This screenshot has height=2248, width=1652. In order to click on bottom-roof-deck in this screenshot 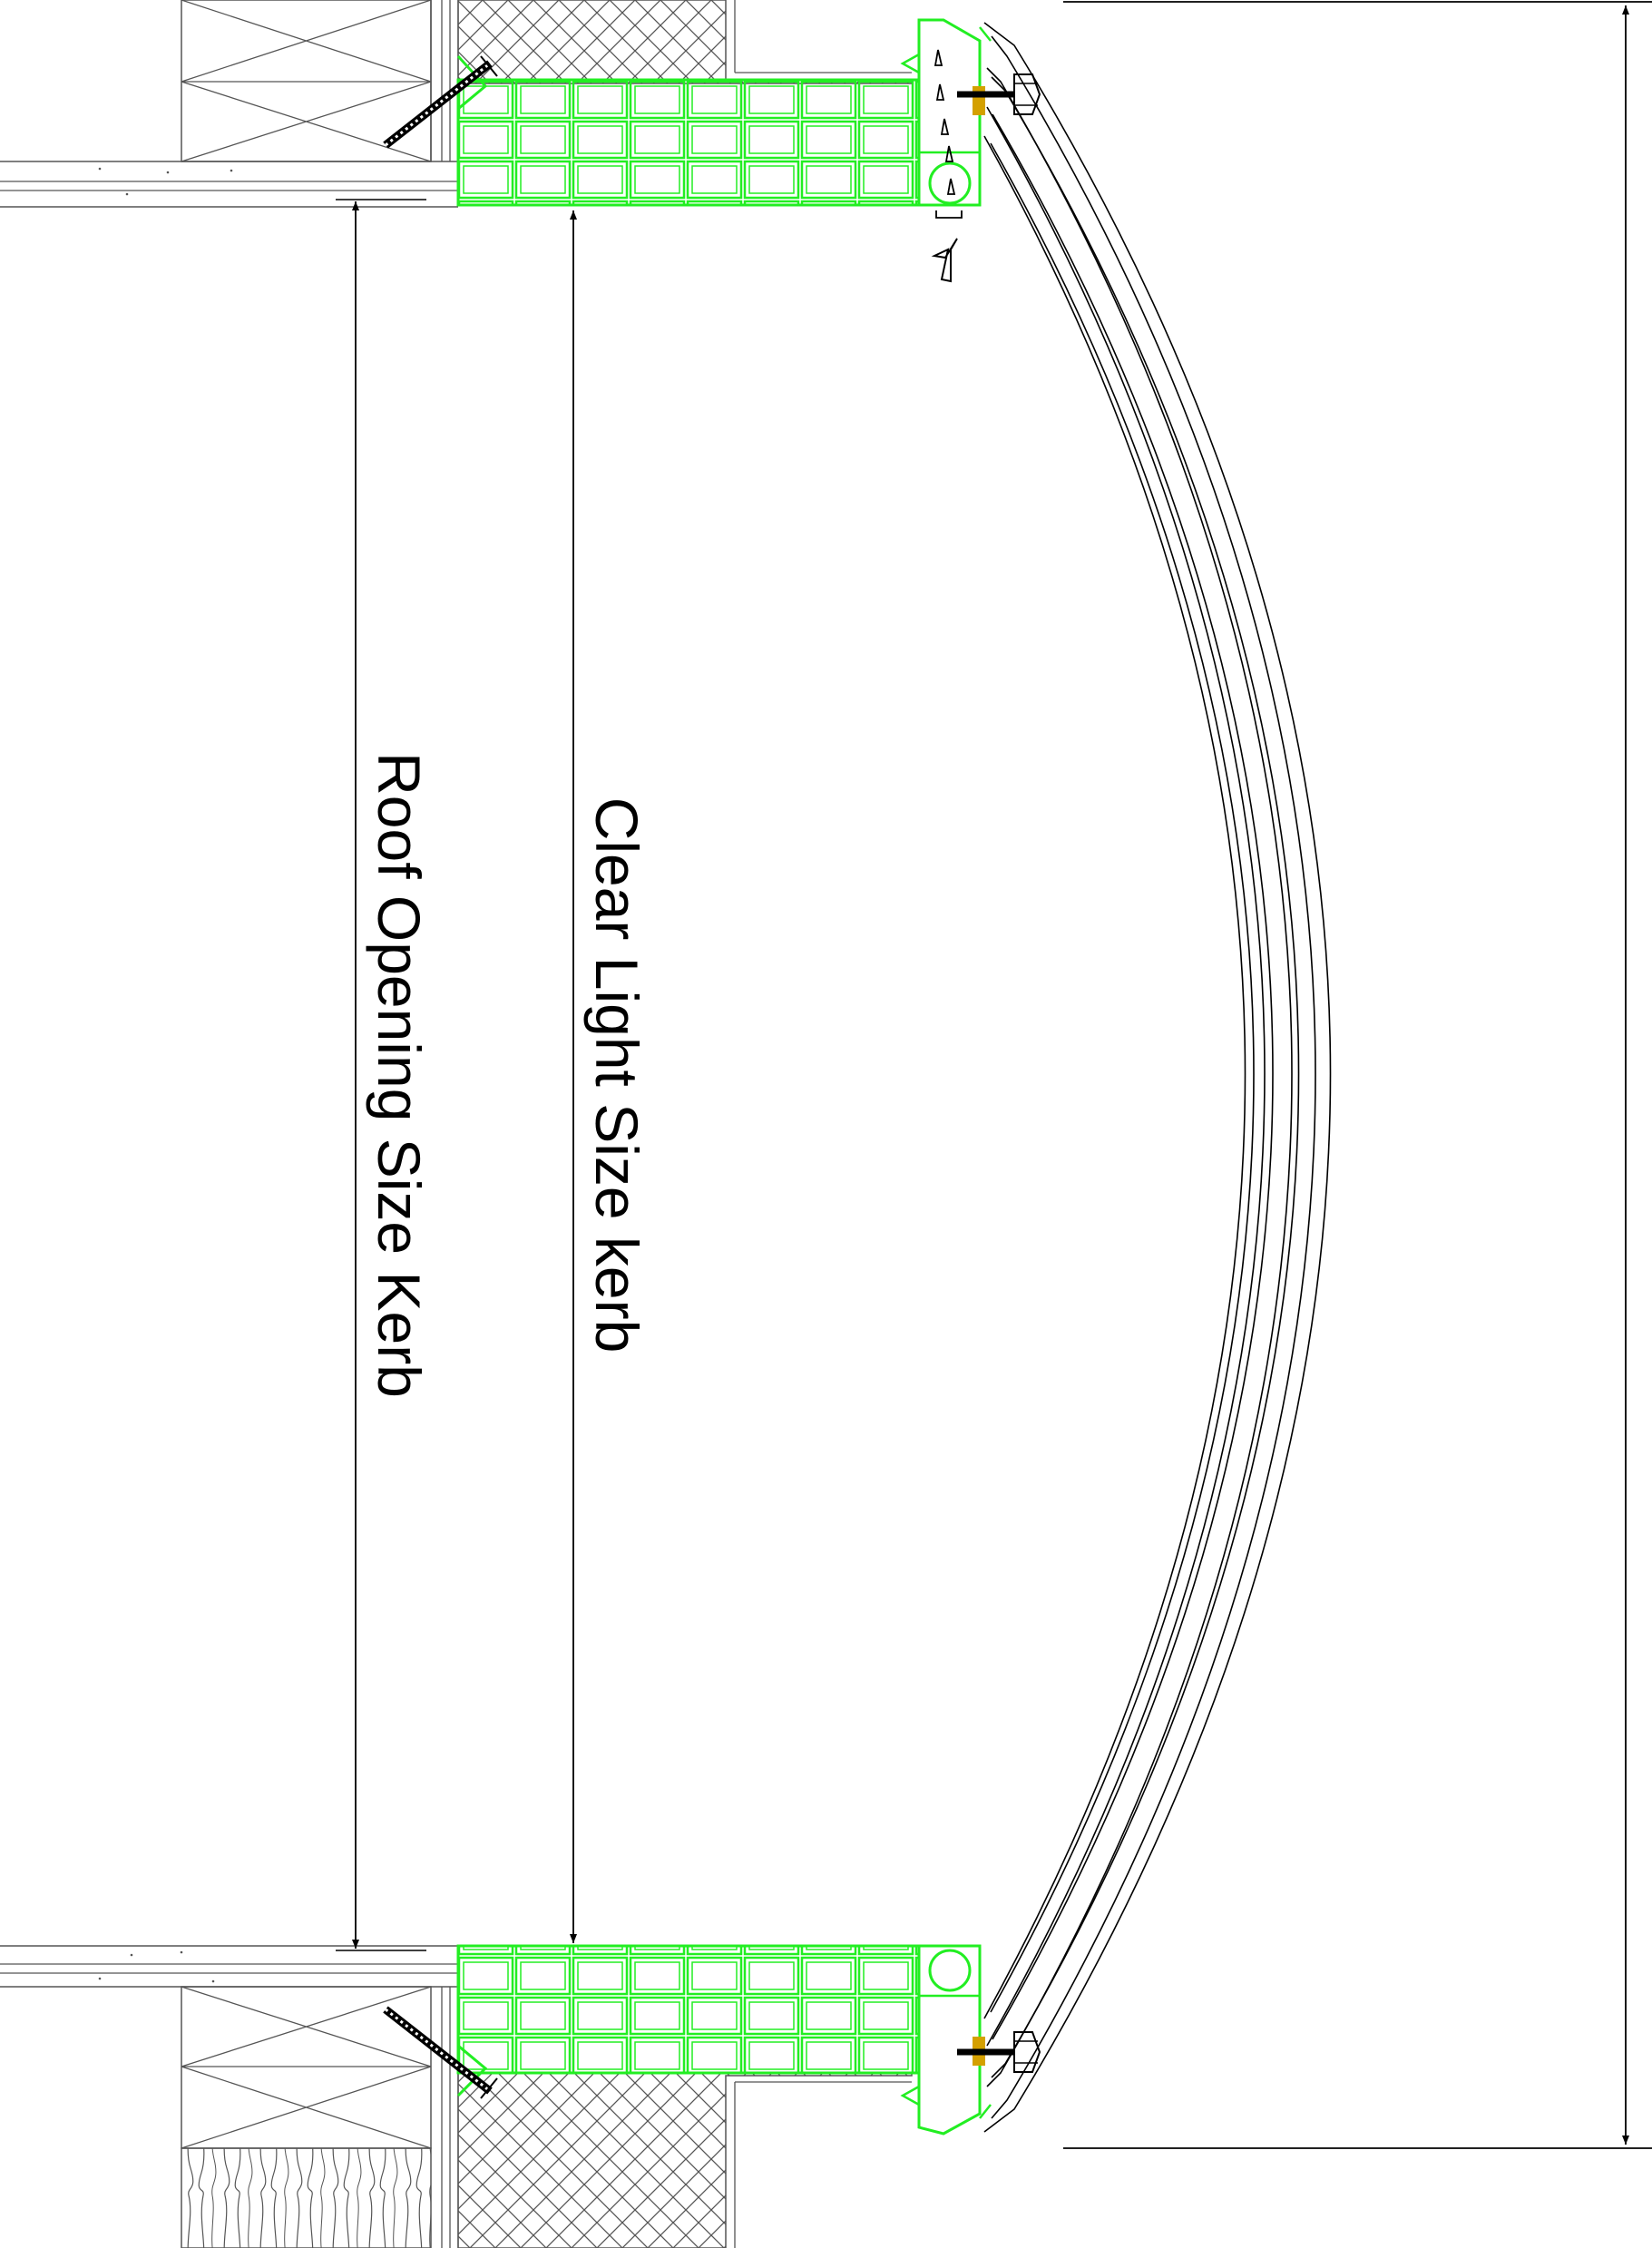, I will do `click(229, 1967)`.